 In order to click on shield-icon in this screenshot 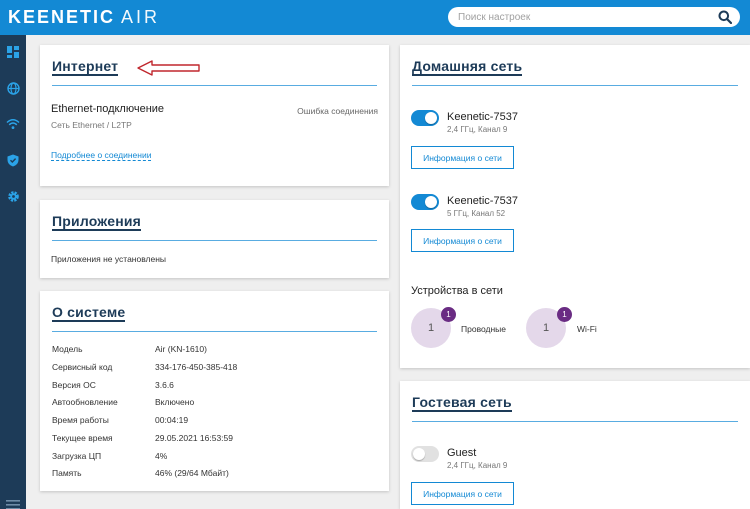, I will do `click(13, 160)`.